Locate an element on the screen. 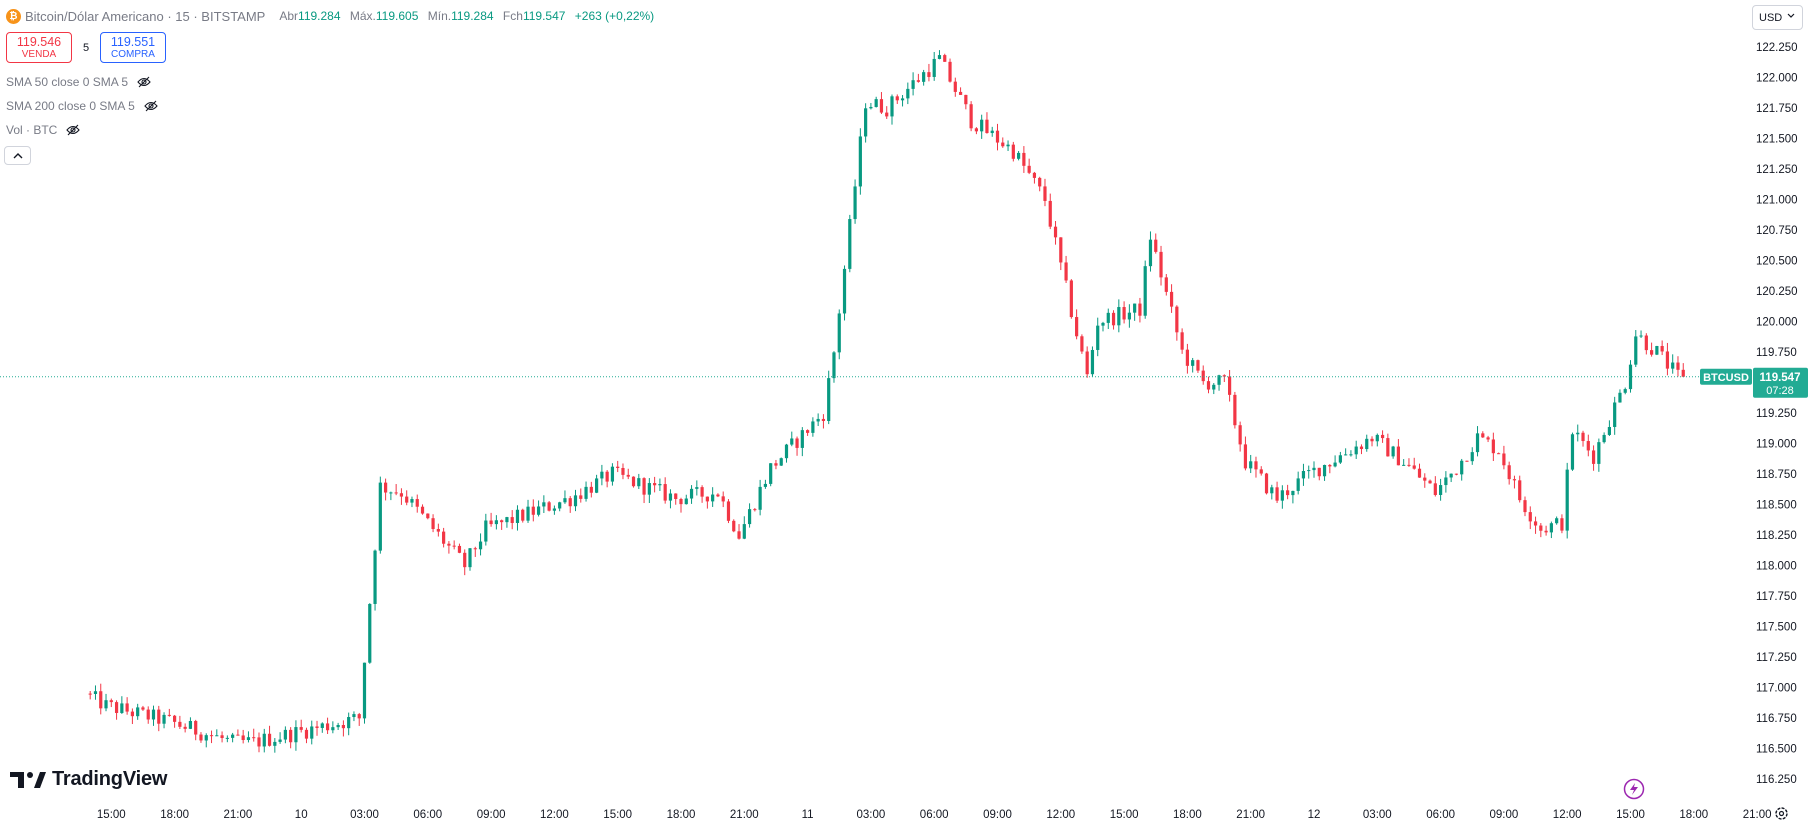 Image resolution: width=1812 pixels, height=828 pixels. legend-sma-200: SMA 200 close 0 SMA 5 is located at coordinates (82, 106).